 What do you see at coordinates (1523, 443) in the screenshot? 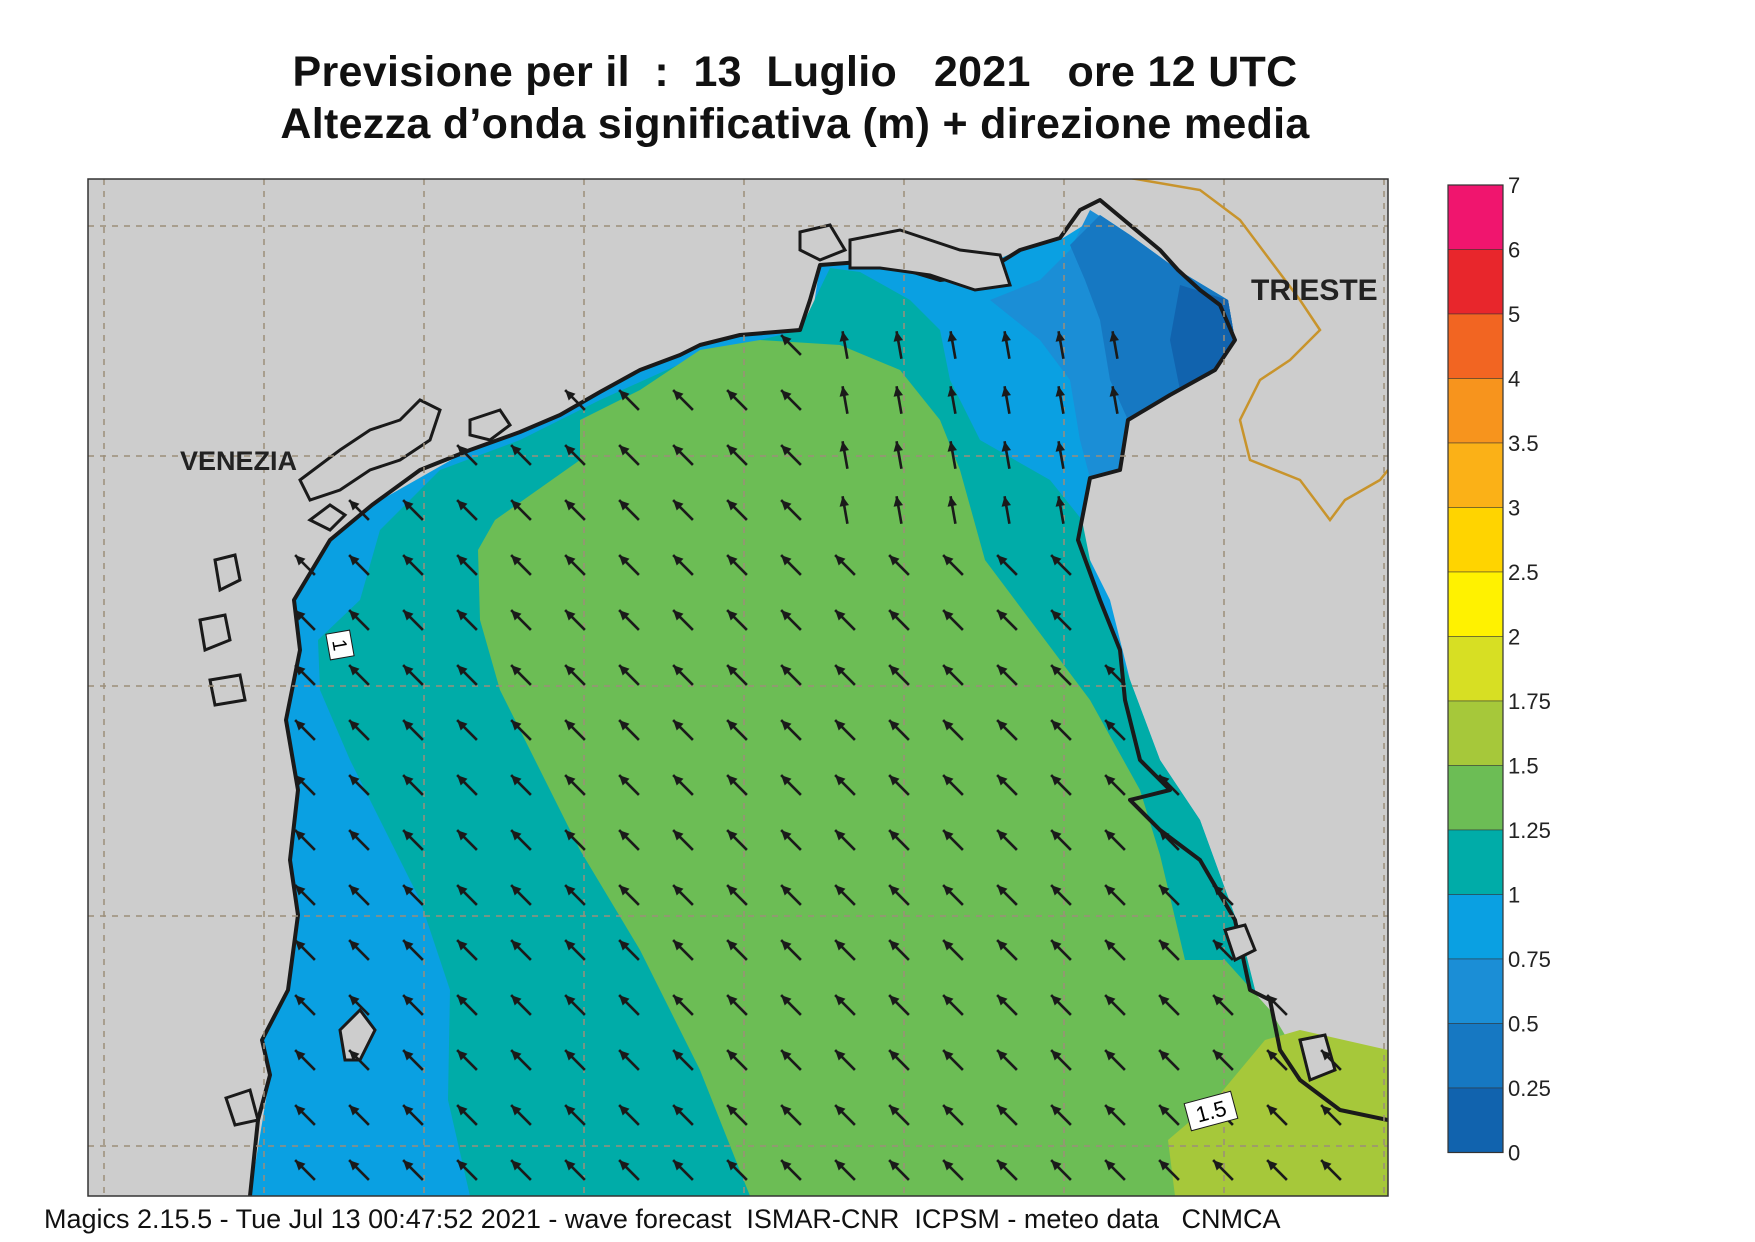
I see `legend-label: 3.5` at bounding box center [1523, 443].